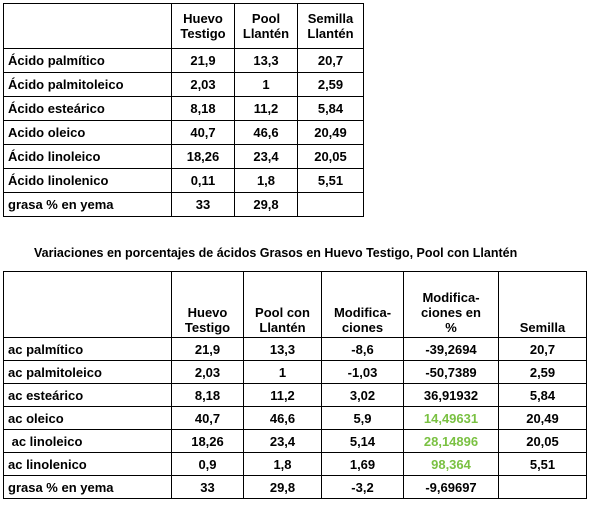 This screenshot has height=510, width=590. Describe the element at coordinates (207, 395) in the screenshot. I see `variations-cell: 8,18` at that location.